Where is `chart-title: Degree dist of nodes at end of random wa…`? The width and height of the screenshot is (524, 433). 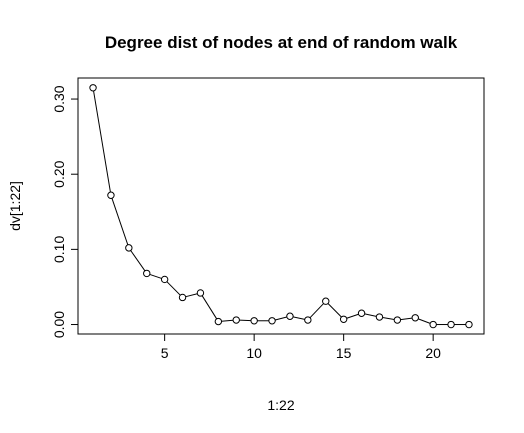
chart-title: Degree dist of nodes at end of random wa… is located at coordinates (281, 42).